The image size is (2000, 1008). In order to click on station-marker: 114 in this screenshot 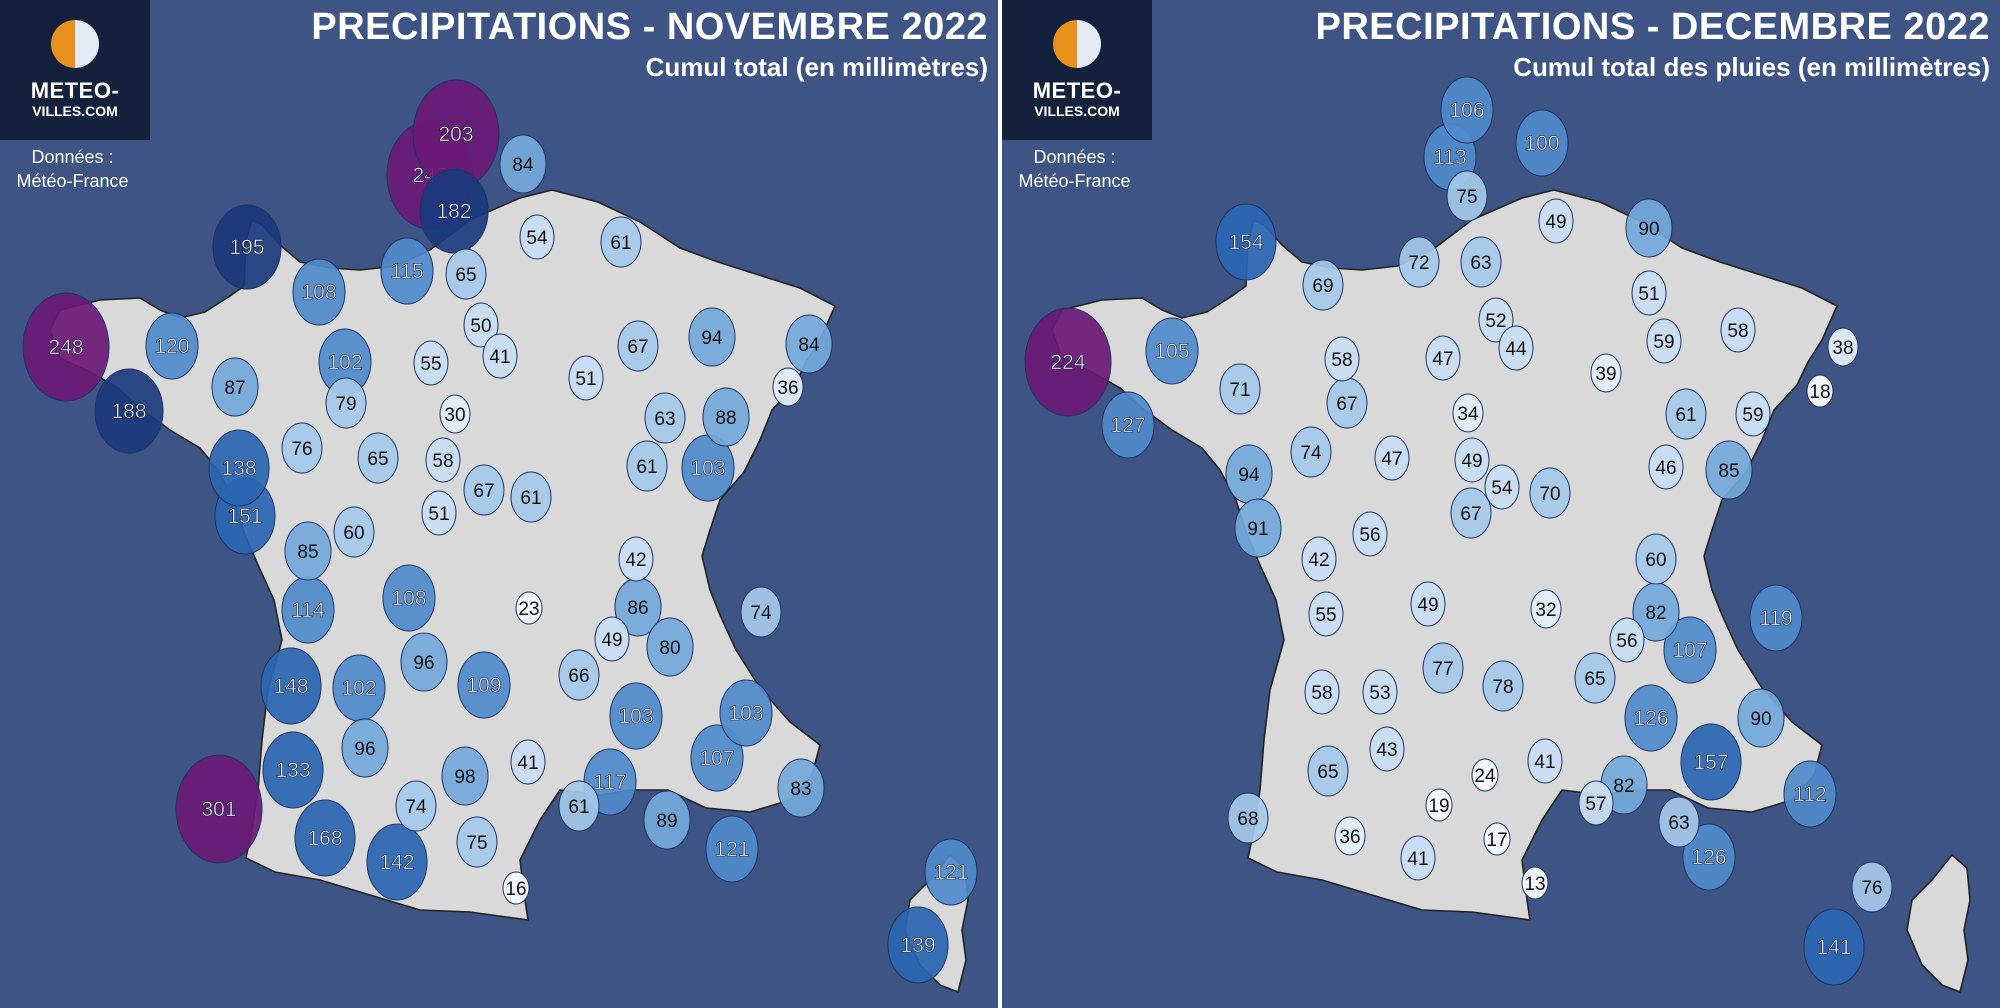, I will do `click(308, 610)`.